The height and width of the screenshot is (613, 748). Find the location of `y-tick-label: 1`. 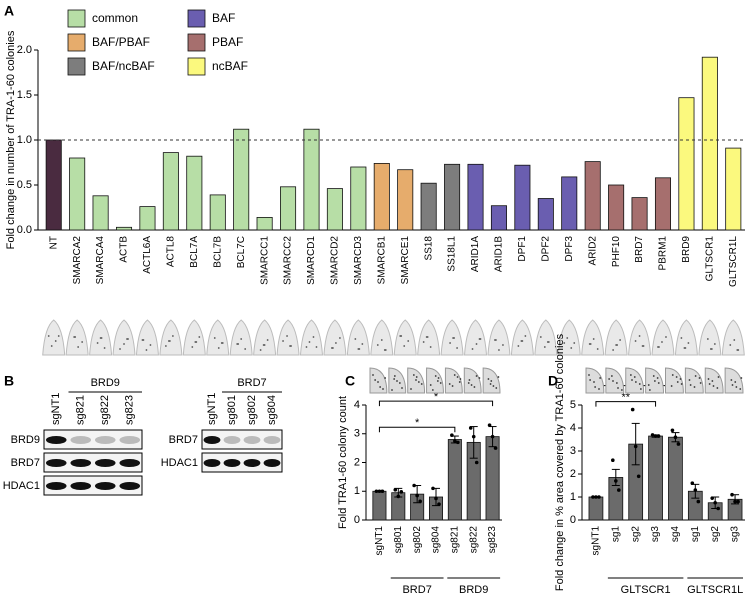

y-tick-label: 1 is located at coordinates (357, 491).